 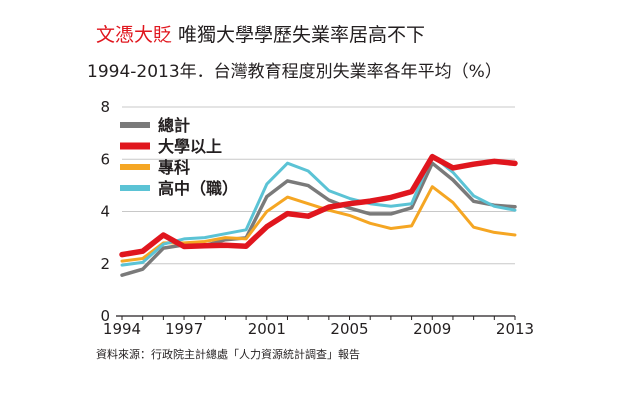 What do you see at coordinates (267, 329) in the screenshot?
I see `x-tick-label-2001: 2001` at bounding box center [267, 329].